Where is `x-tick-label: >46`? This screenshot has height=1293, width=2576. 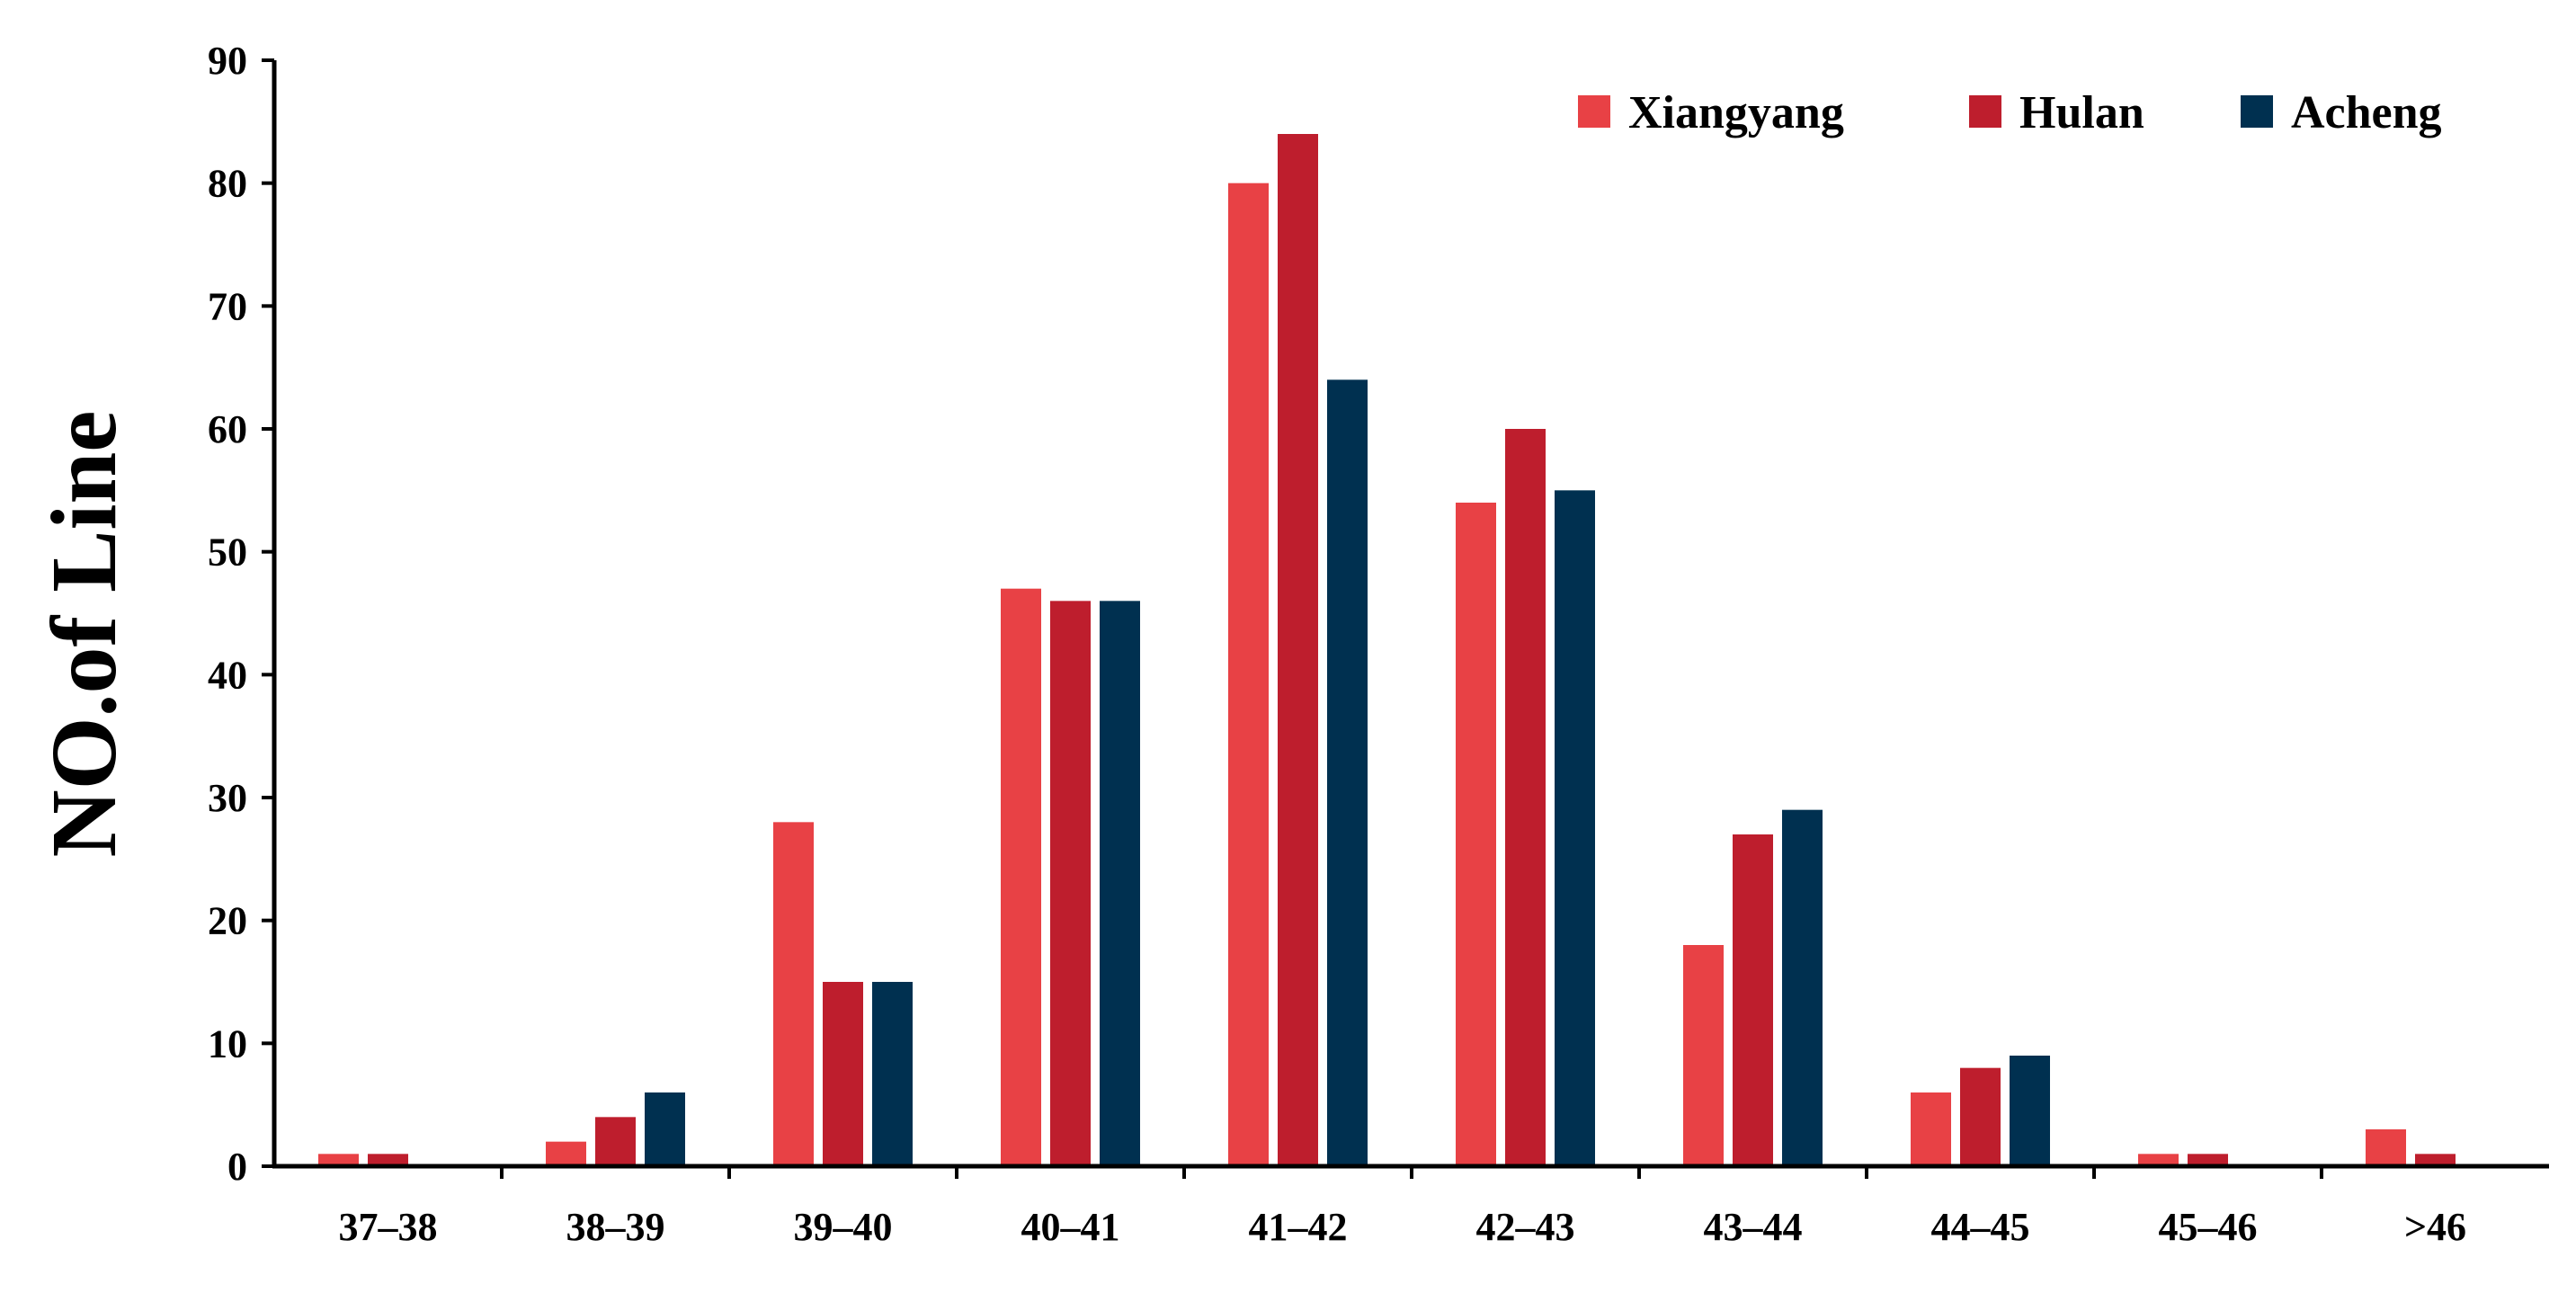 x-tick-label: >46 is located at coordinates (2435, 1227).